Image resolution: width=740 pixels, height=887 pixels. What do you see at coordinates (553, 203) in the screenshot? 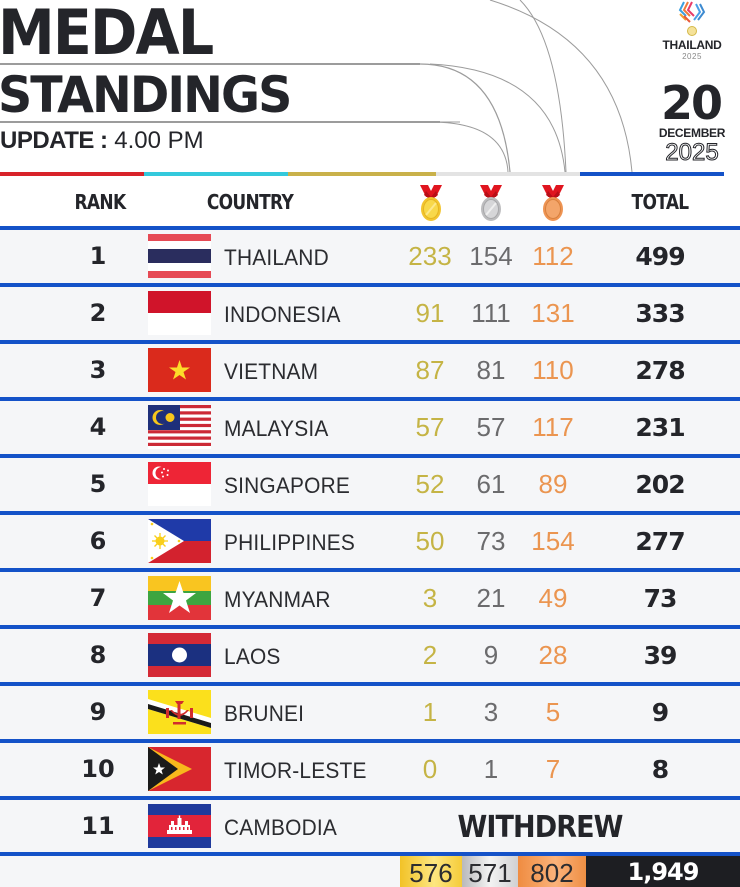
I see `bronze-medal-icon` at bounding box center [553, 203].